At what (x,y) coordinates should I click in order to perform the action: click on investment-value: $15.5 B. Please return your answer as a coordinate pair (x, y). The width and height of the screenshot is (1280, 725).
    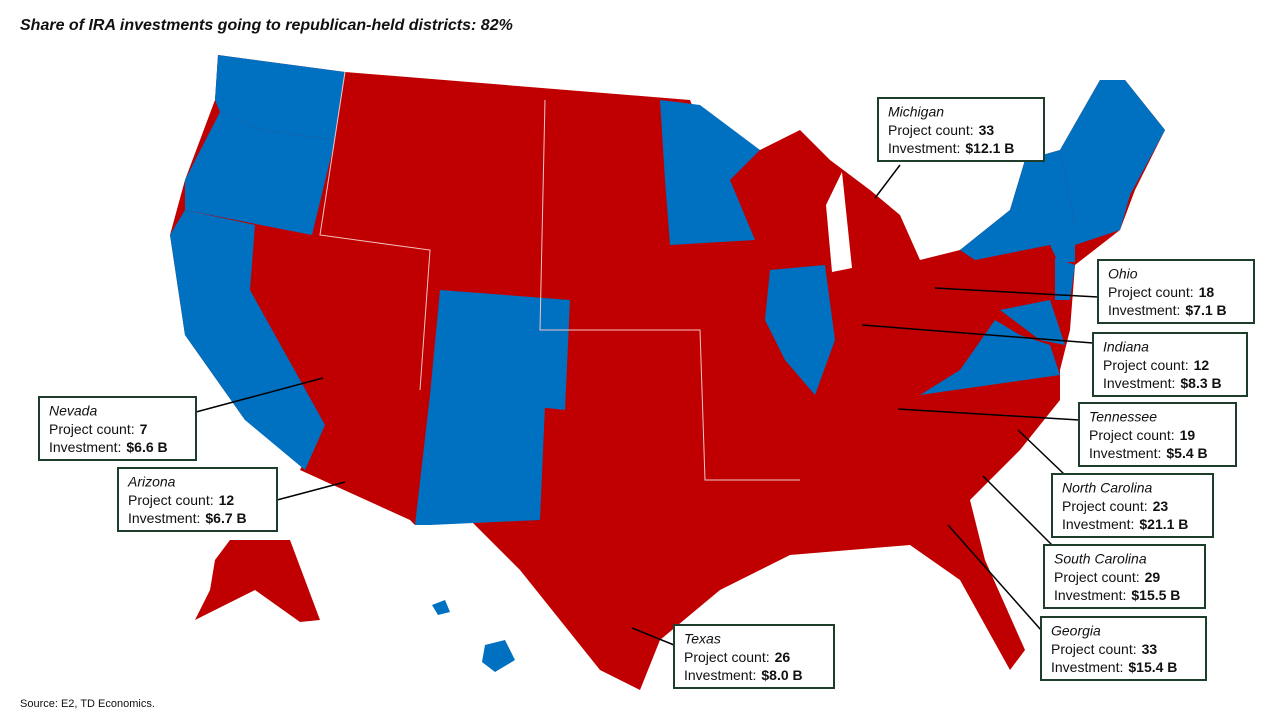
    Looking at the image, I should click on (1155, 595).